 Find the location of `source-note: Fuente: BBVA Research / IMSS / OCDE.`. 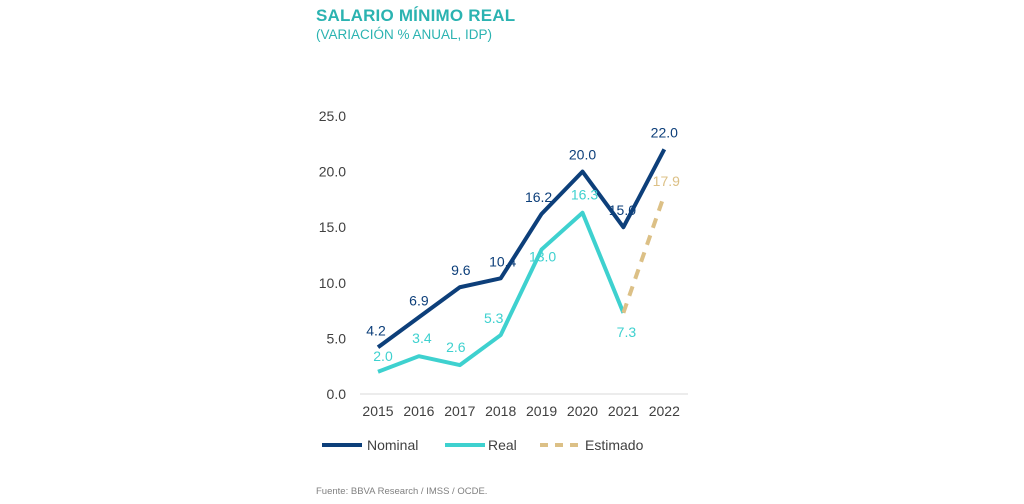

source-note: Fuente: BBVA Research / IMSS / OCDE. is located at coordinates (402, 491).